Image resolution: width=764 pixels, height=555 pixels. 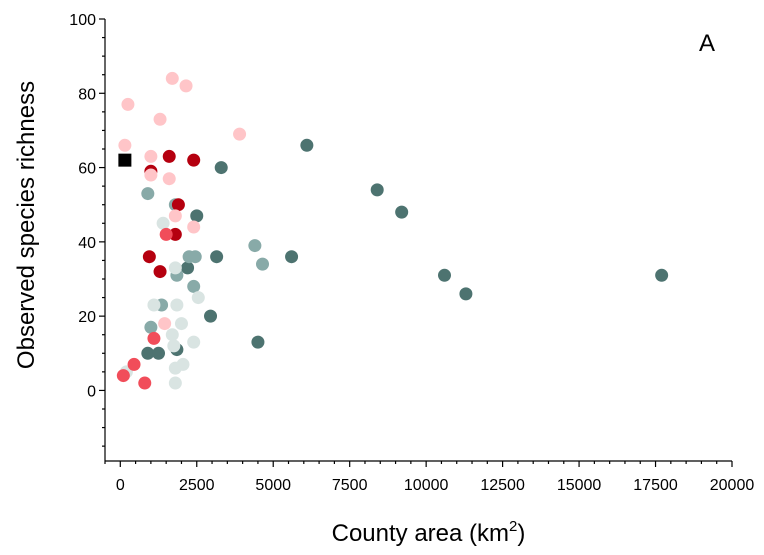 What do you see at coordinates (125, 160) in the screenshot?
I see `data-point-square` at bounding box center [125, 160].